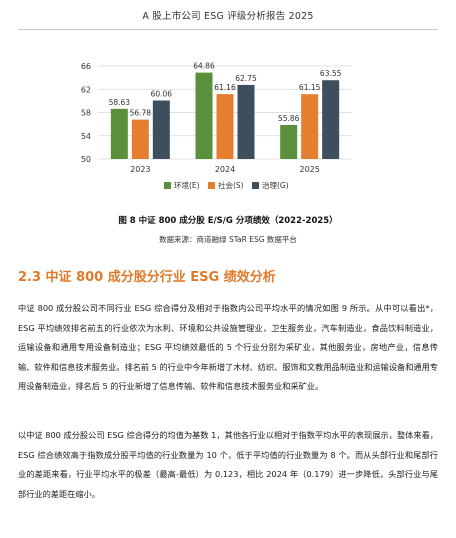 Image resolution: width=456 pixels, height=538 pixels. I want to click on y-tick-label: 66, so click(86, 66).